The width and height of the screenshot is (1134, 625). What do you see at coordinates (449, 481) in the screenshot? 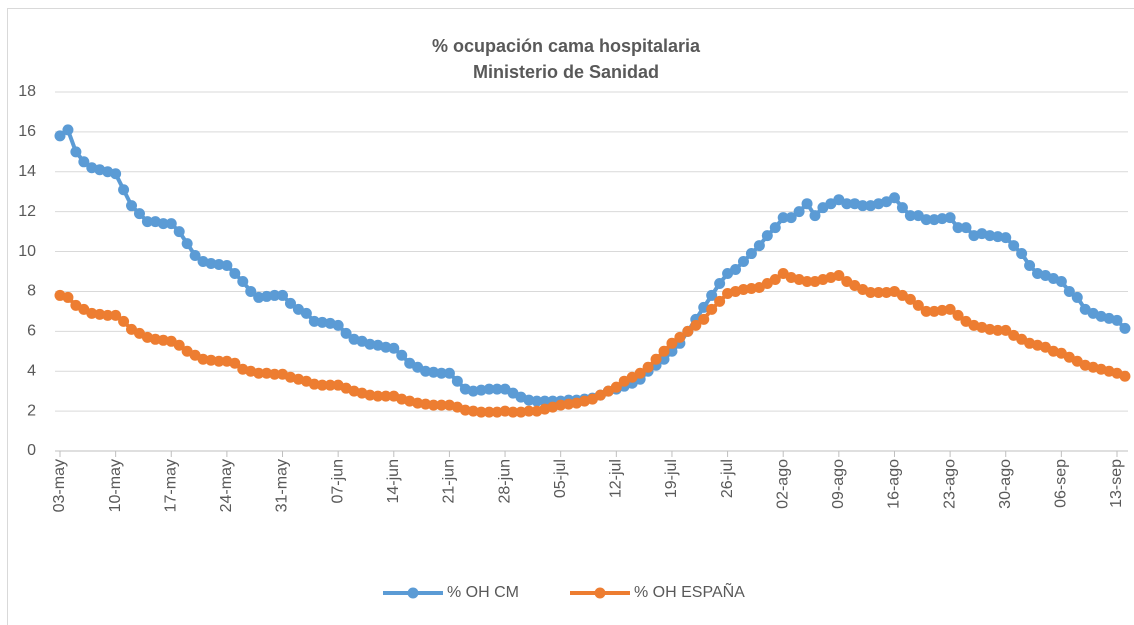
I see `x-tick-label: 21-jun` at bounding box center [449, 481].